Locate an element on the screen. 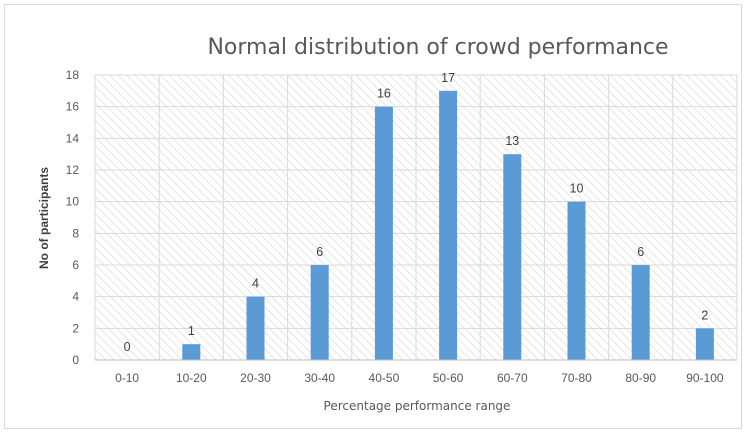 The width and height of the screenshot is (748, 433). y-tick-label: 14 is located at coordinates (73, 138).